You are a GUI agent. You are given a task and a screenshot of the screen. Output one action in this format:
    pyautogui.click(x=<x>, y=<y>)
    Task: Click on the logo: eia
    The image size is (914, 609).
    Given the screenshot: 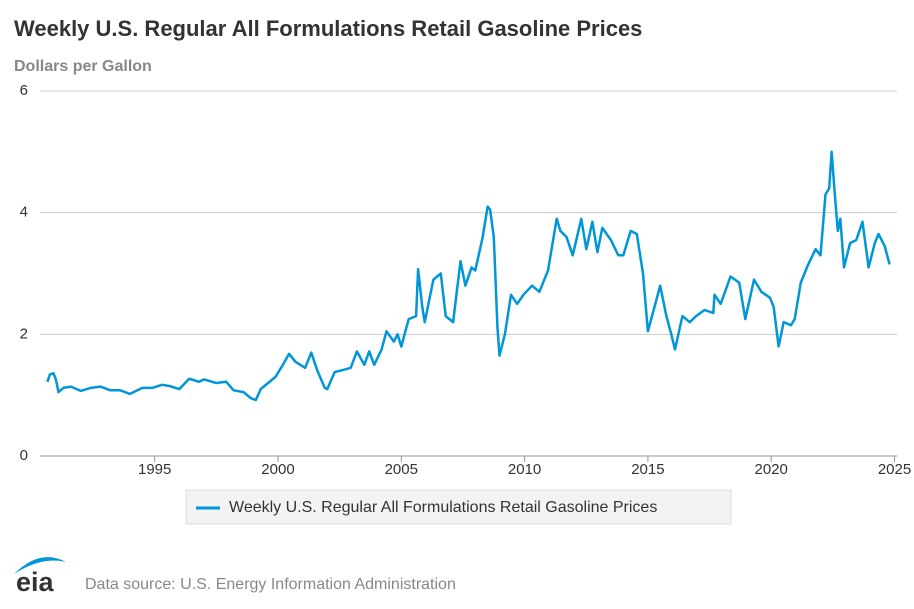 What is the action you would take?
    pyautogui.click(x=40, y=577)
    